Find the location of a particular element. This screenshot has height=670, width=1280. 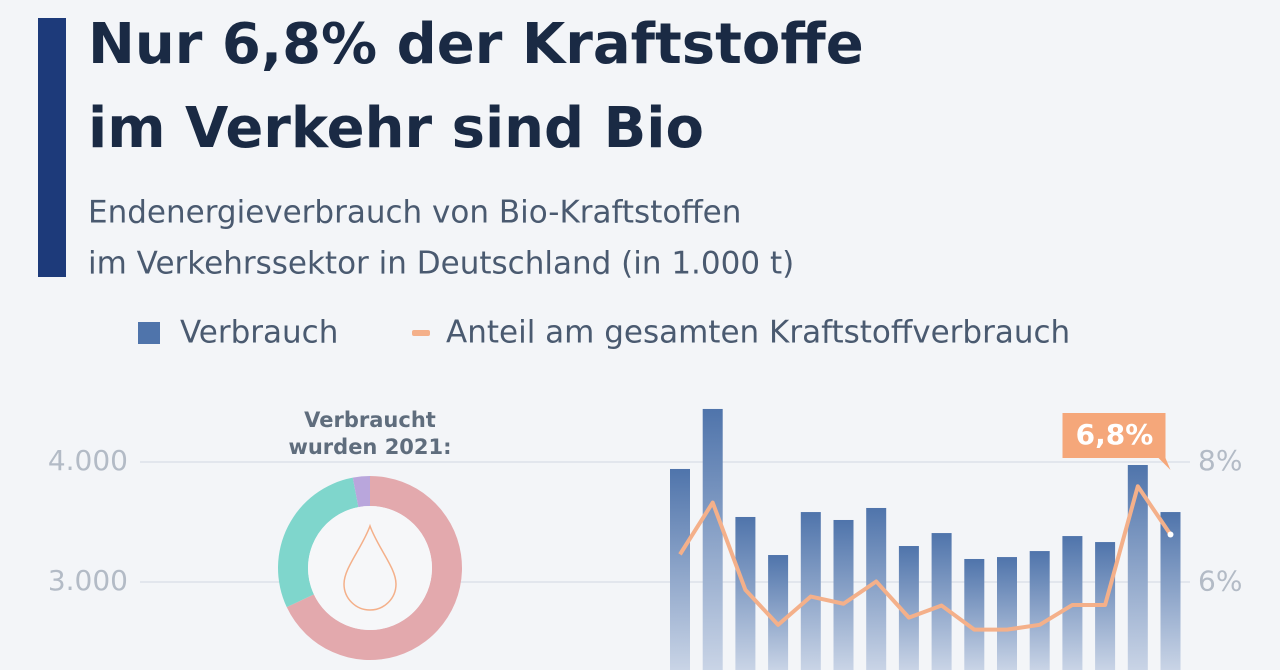

y-tick-label: 3.000 is located at coordinates (88, 580).